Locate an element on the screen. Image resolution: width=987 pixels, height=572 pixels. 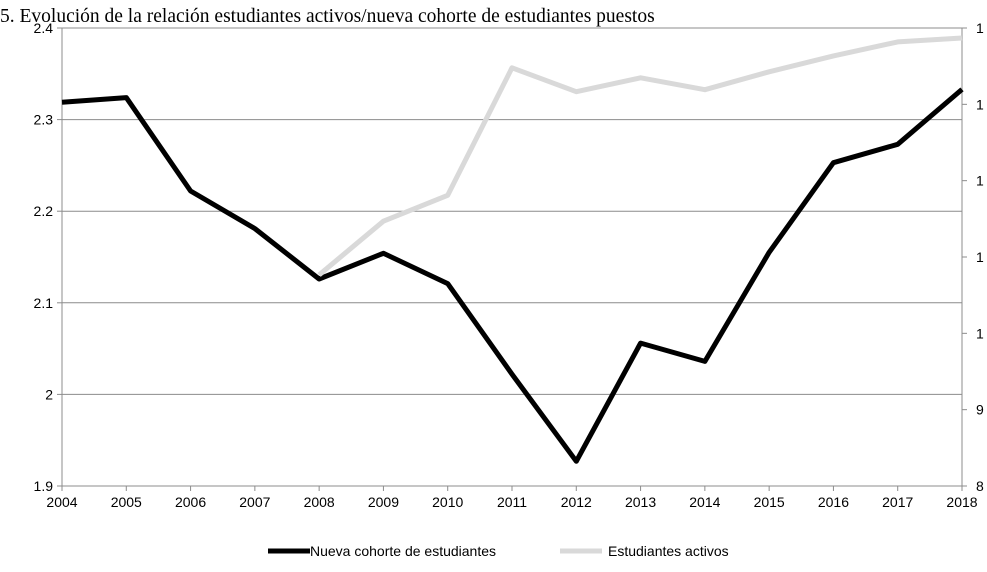
x-tick-label: 2009 is located at coordinates (383, 502).